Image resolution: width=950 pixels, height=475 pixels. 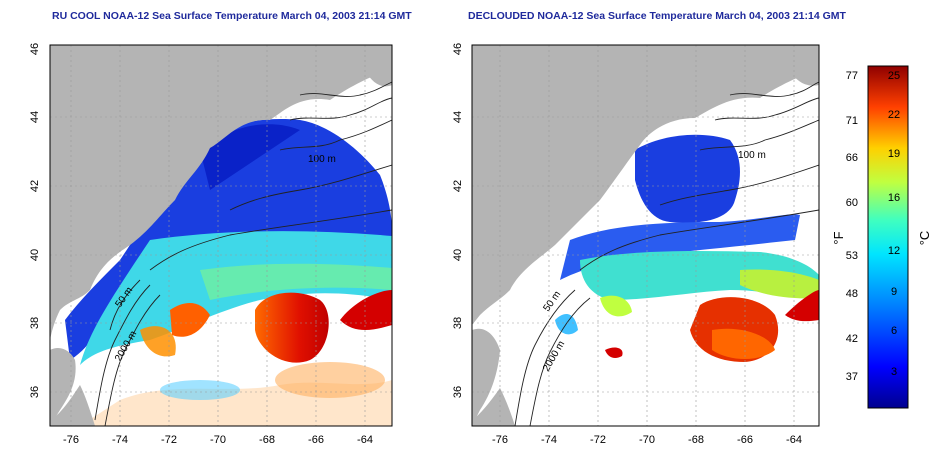 What do you see at coordinates (894, 372) in the screenshot?
I see `cb-c-3: 3` at bounding box center [894, 372].